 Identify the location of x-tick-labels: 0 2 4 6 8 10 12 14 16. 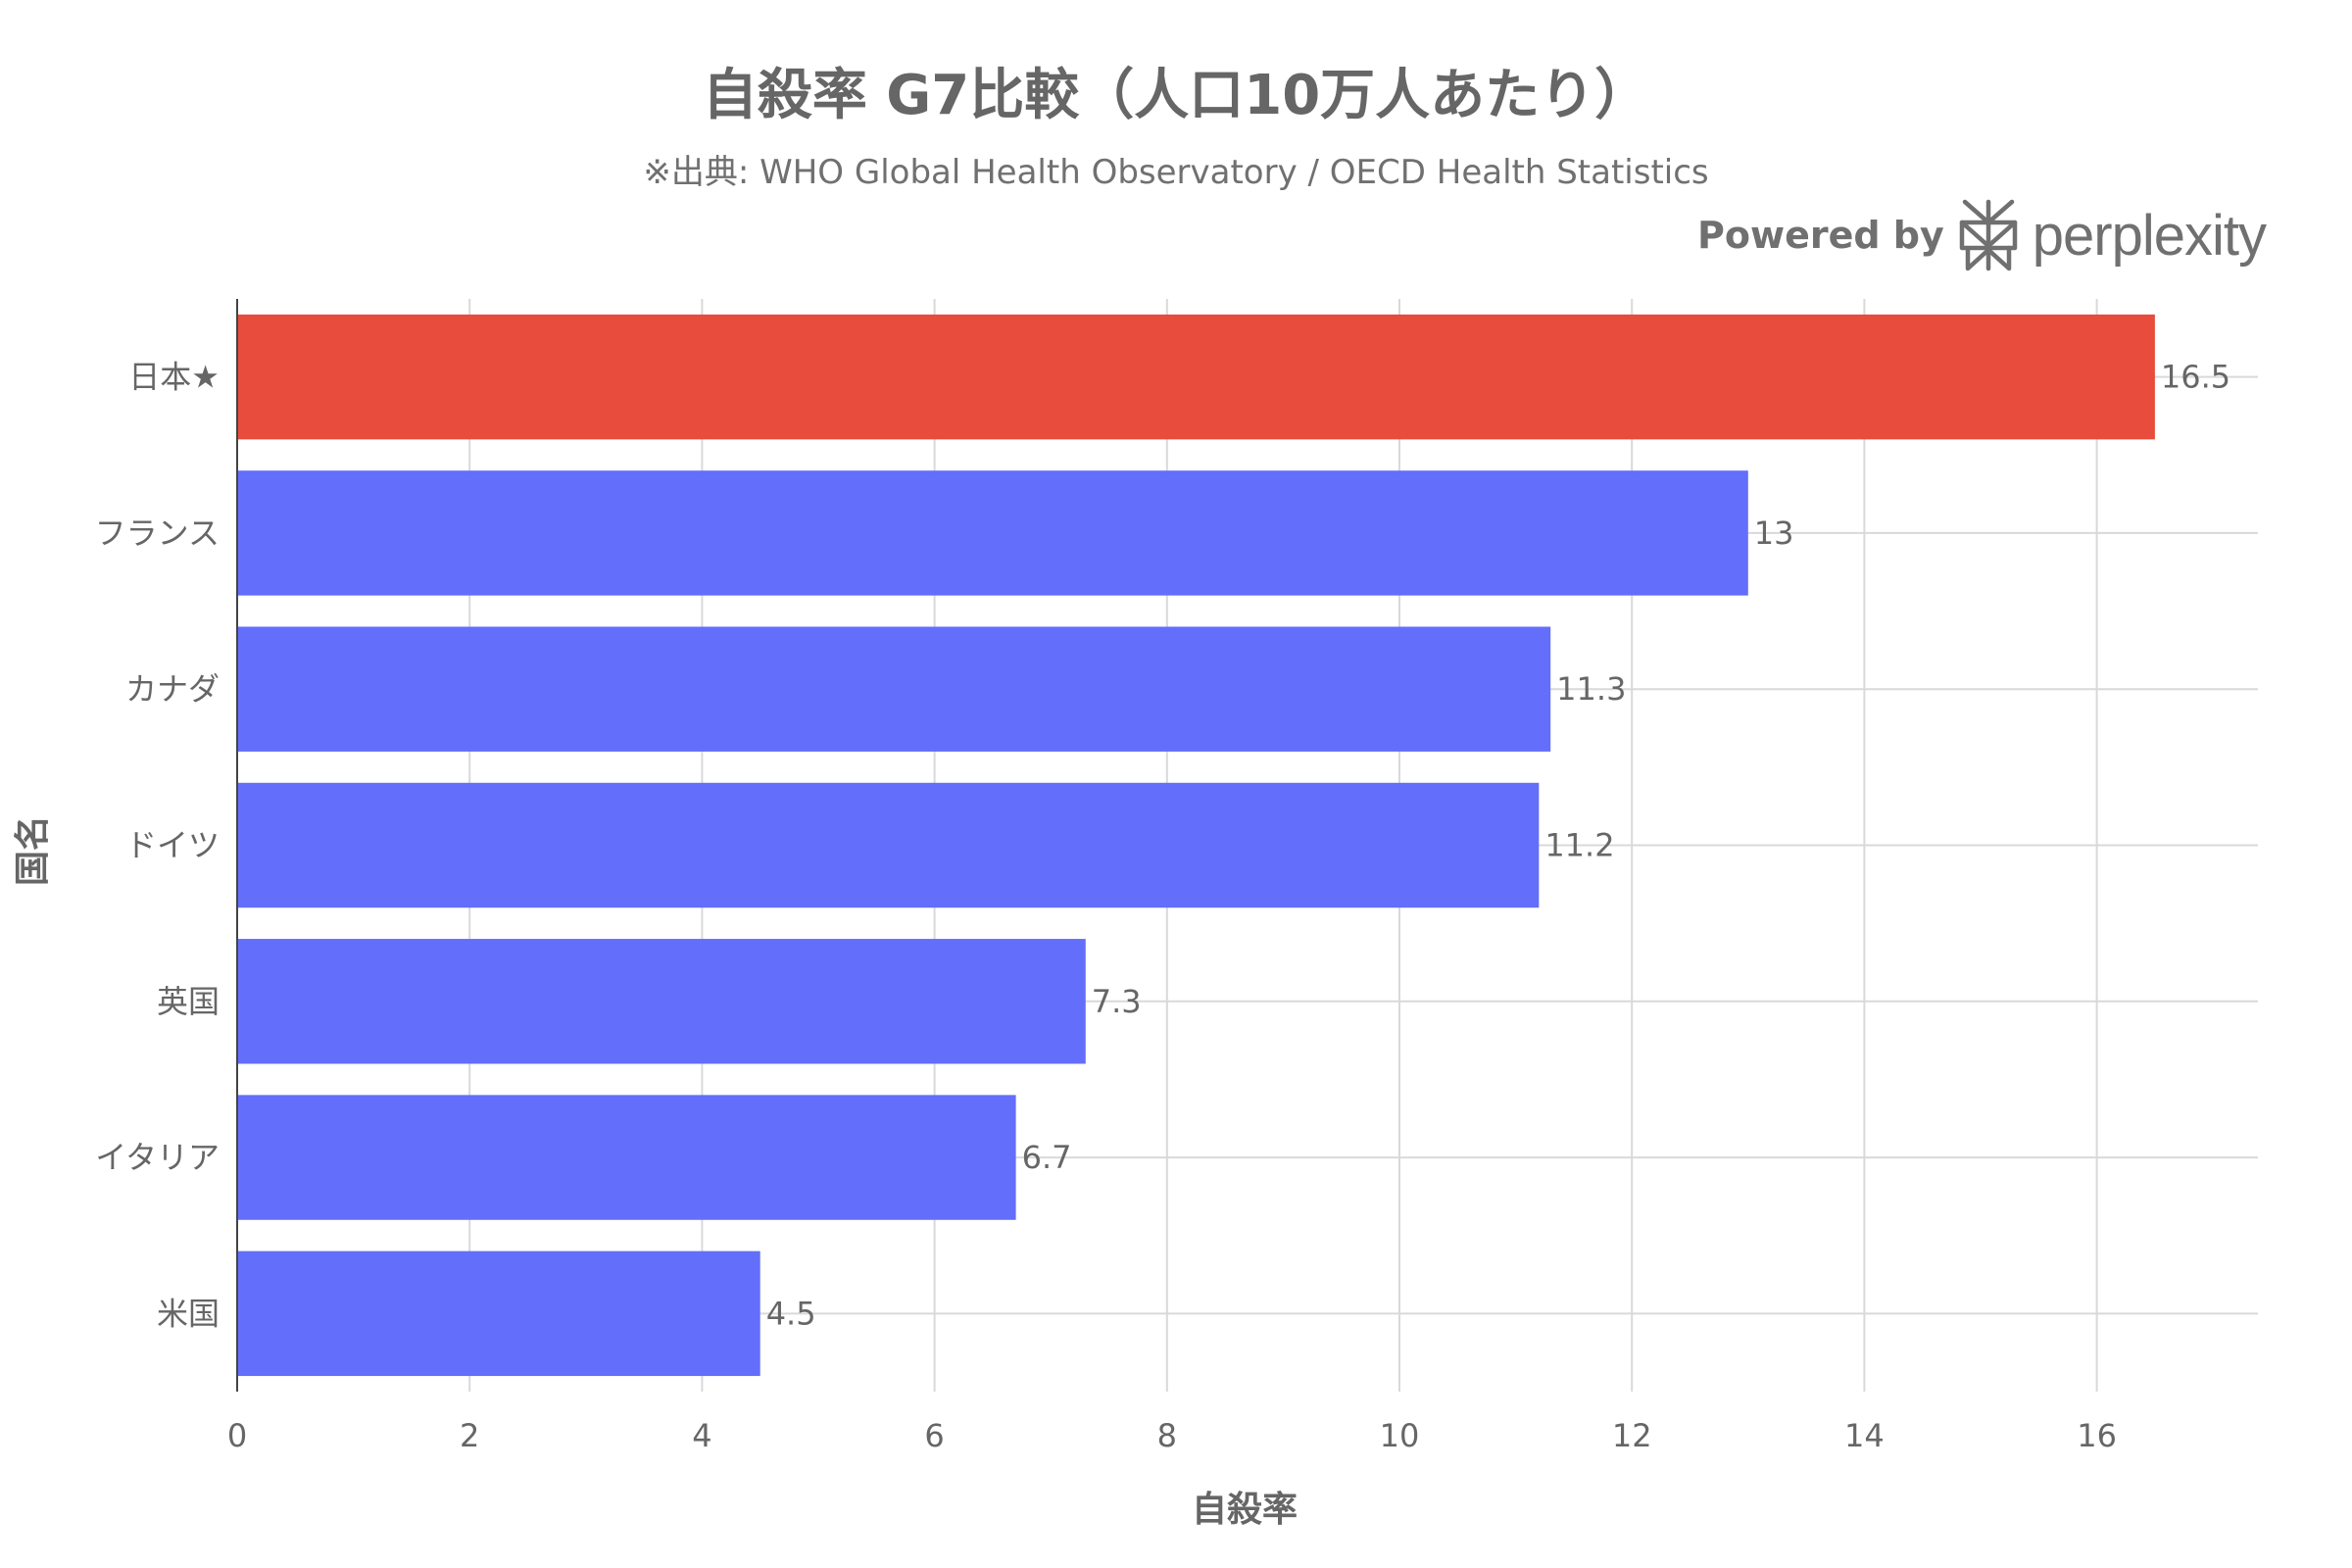
(1172, 1435).